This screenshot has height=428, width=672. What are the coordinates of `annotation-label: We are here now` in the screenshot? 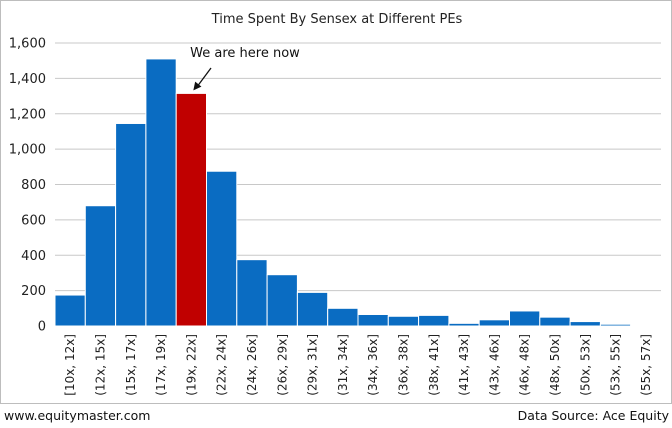 It's located at (245, 53).